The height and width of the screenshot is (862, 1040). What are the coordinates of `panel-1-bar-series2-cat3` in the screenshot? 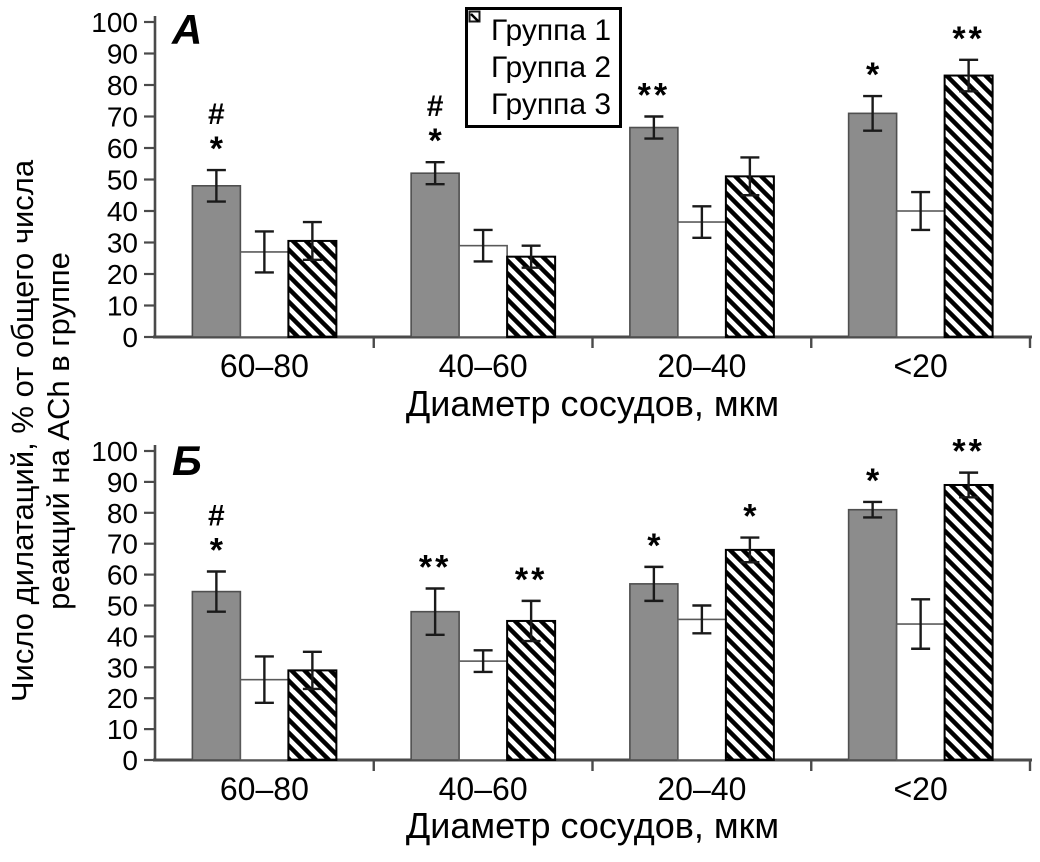 It's located at (702, 689).